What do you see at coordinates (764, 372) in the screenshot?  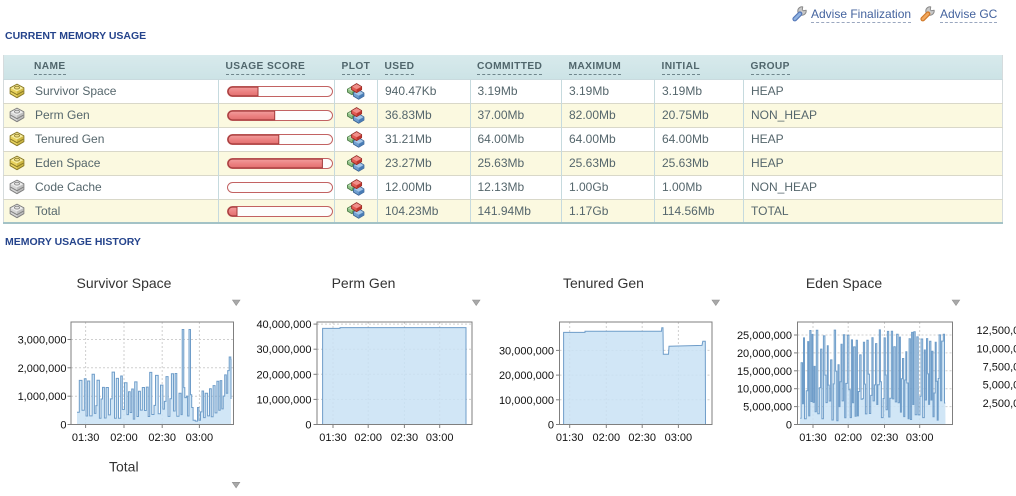 I see `svg-text: 15,000,000` at bounding box center [764, 372].